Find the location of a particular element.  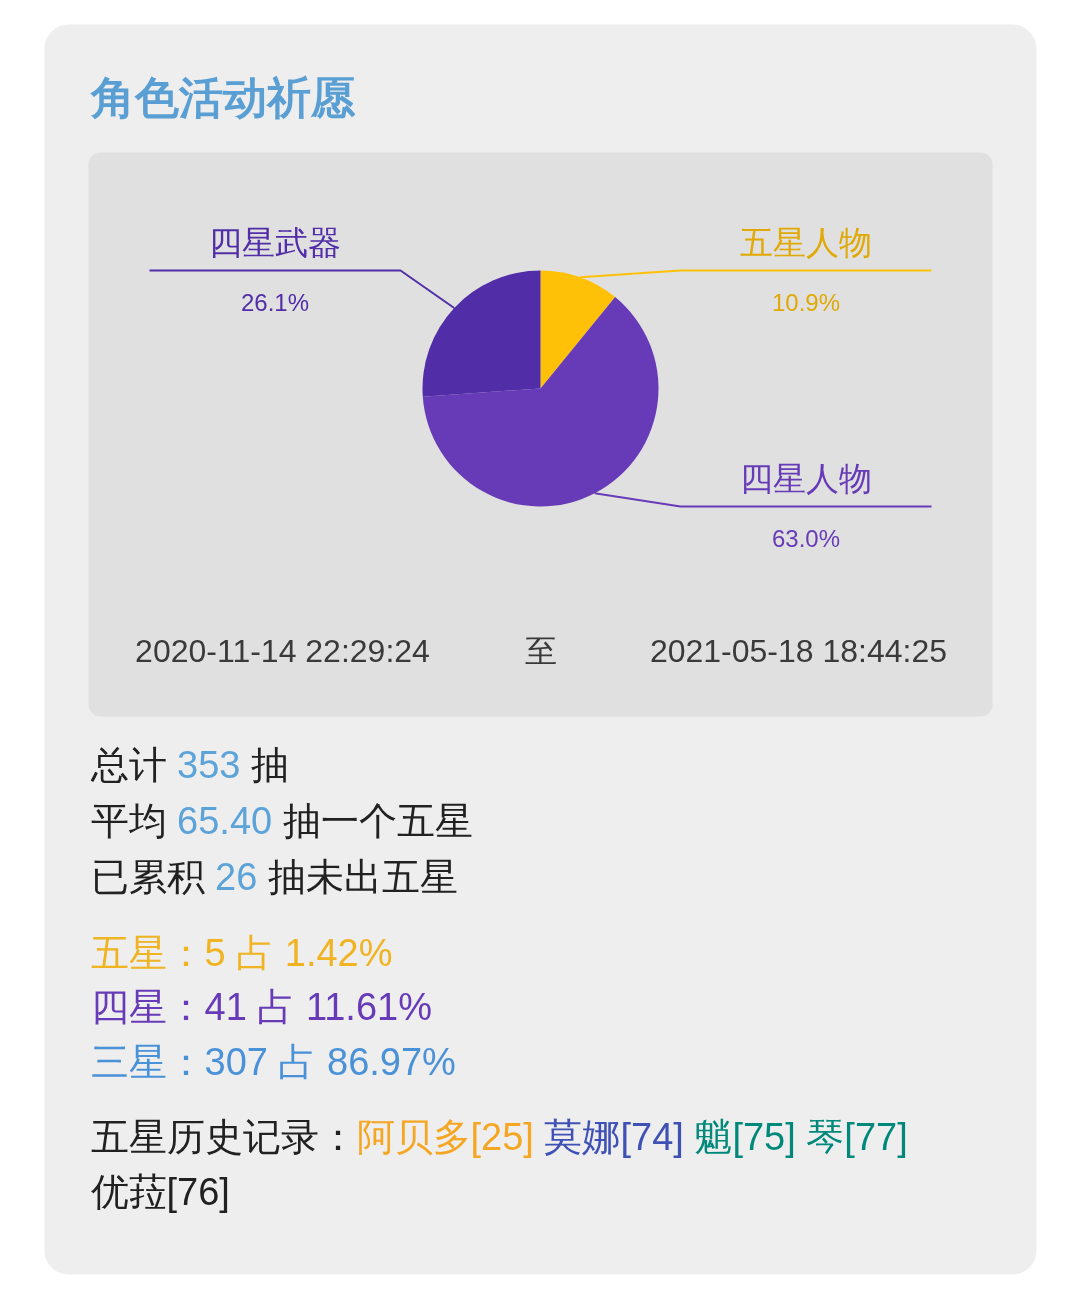

text: 已累积 26 抽未出五星 is located at coordinates (274, 876).